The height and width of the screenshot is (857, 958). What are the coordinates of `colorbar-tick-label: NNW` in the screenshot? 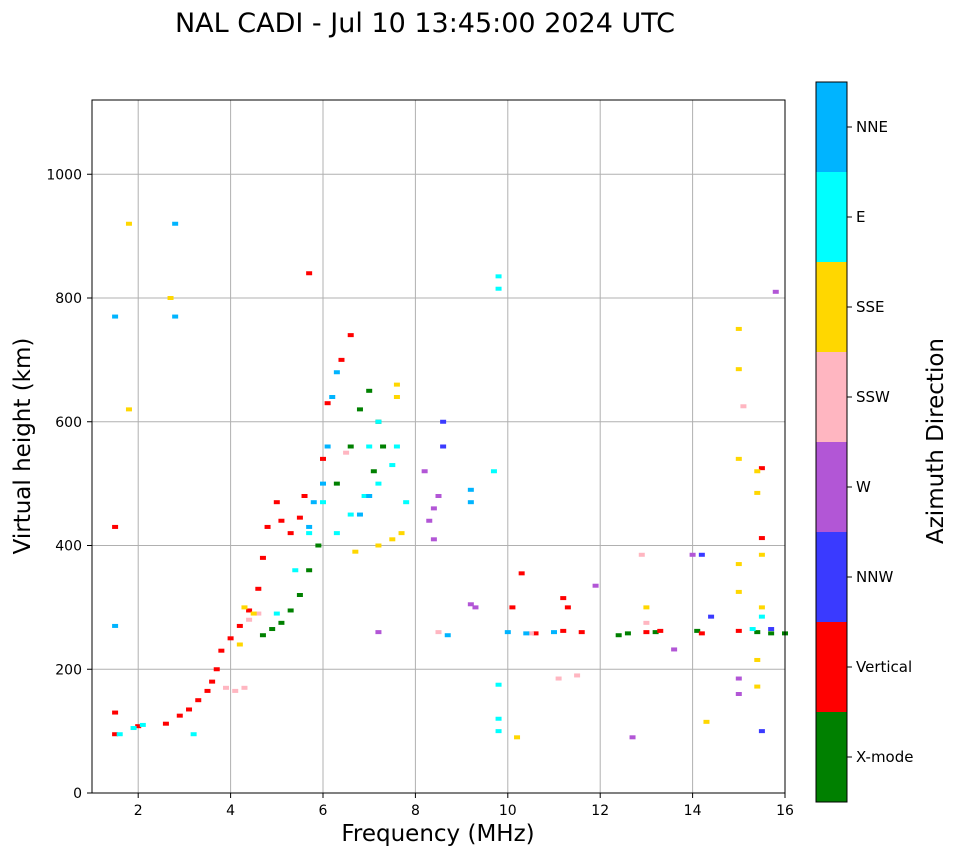 It's located at (874, 577).